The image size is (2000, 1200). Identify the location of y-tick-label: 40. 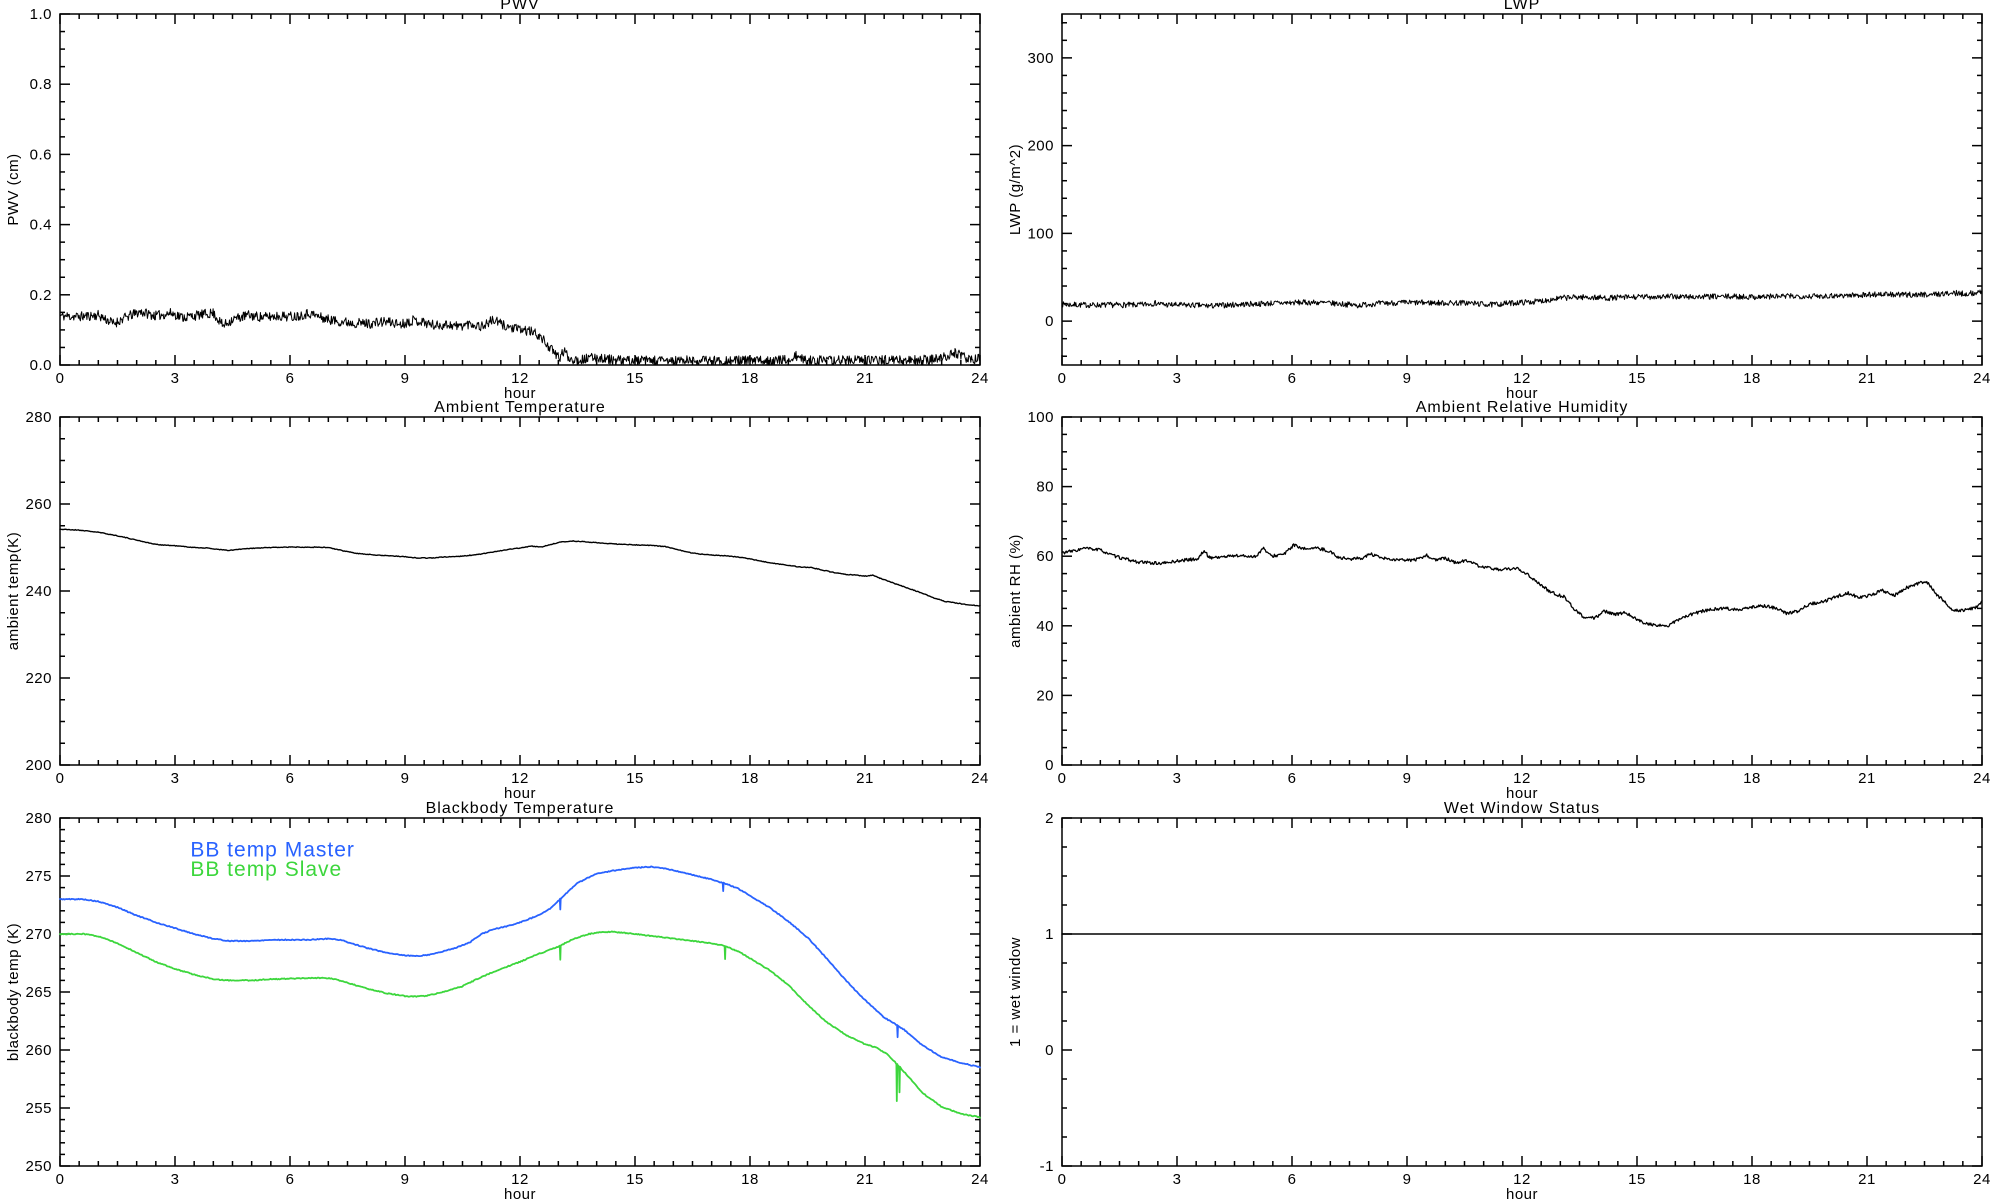
(1045, 626).